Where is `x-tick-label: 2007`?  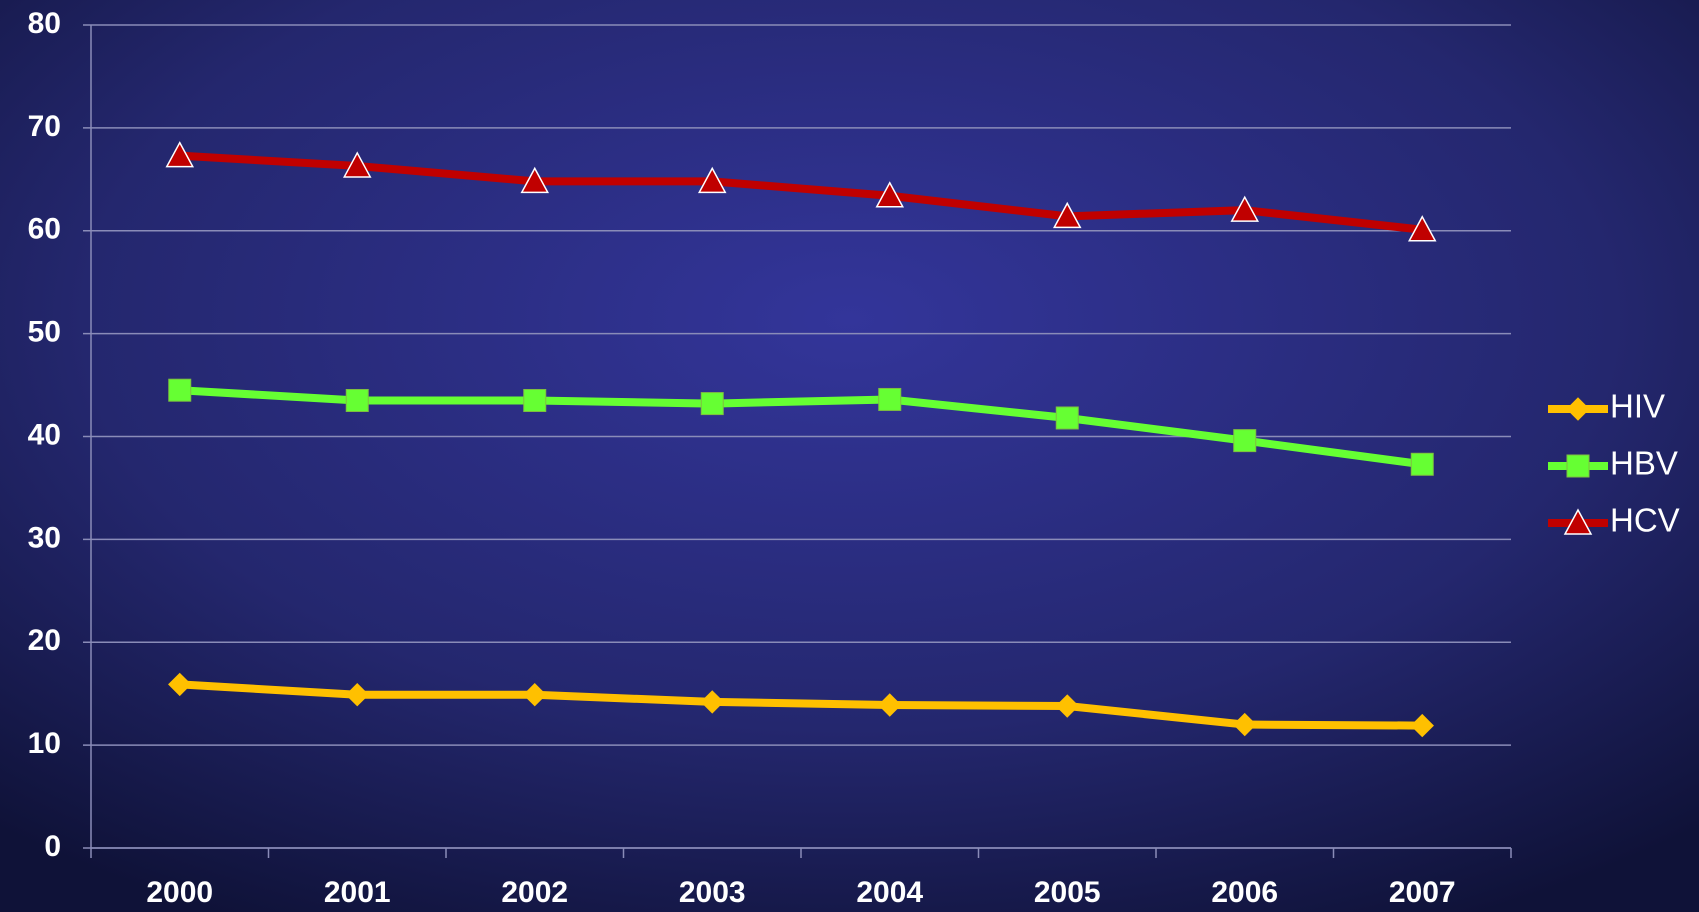 x-tick-label: 2007 is located at coordinates (1422, 892).